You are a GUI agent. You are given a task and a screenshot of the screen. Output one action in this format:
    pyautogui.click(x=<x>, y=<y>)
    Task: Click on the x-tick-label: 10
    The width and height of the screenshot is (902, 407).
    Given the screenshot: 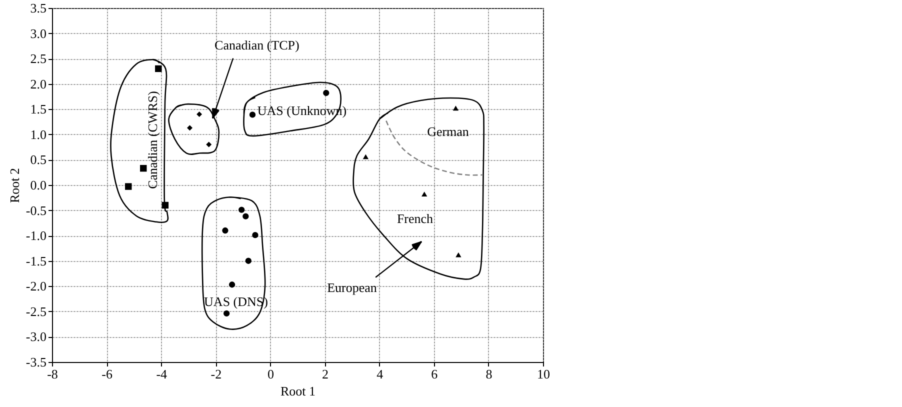 What is the action you would take?
    pyautogui.click(x=543, y=374)
    